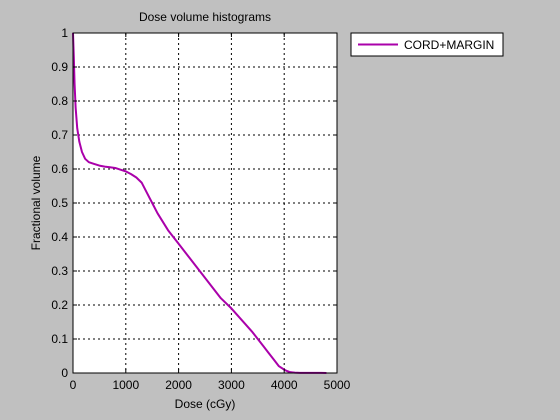 This screenshot has width=560, height=420. Describe the element at coordinates (59, 101) in the screenshot. I see `y-tick-label-8: 0.8` at that location.